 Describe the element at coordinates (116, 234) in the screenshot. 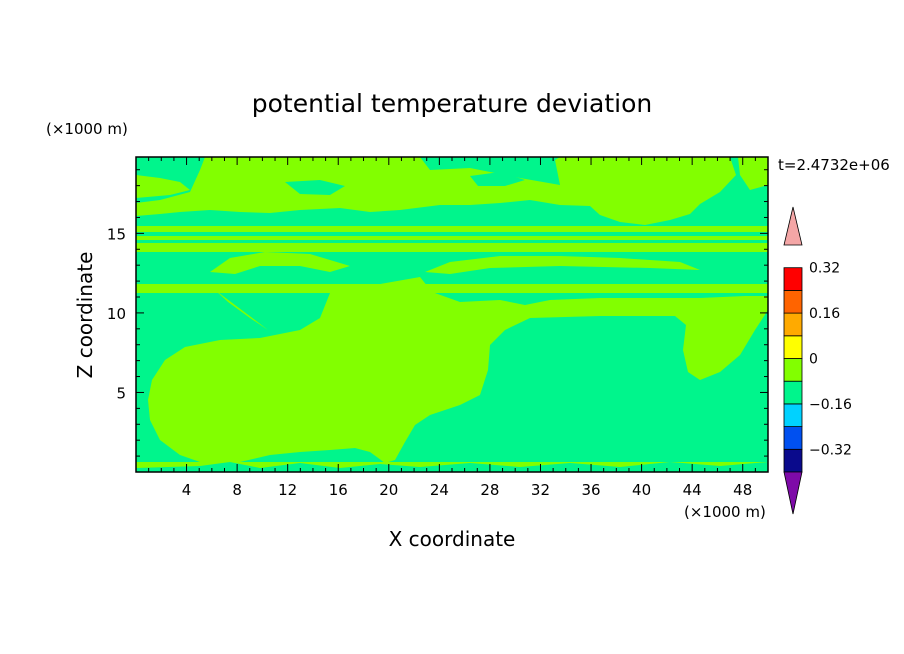

I see `y-tick-label: 15` at that location.